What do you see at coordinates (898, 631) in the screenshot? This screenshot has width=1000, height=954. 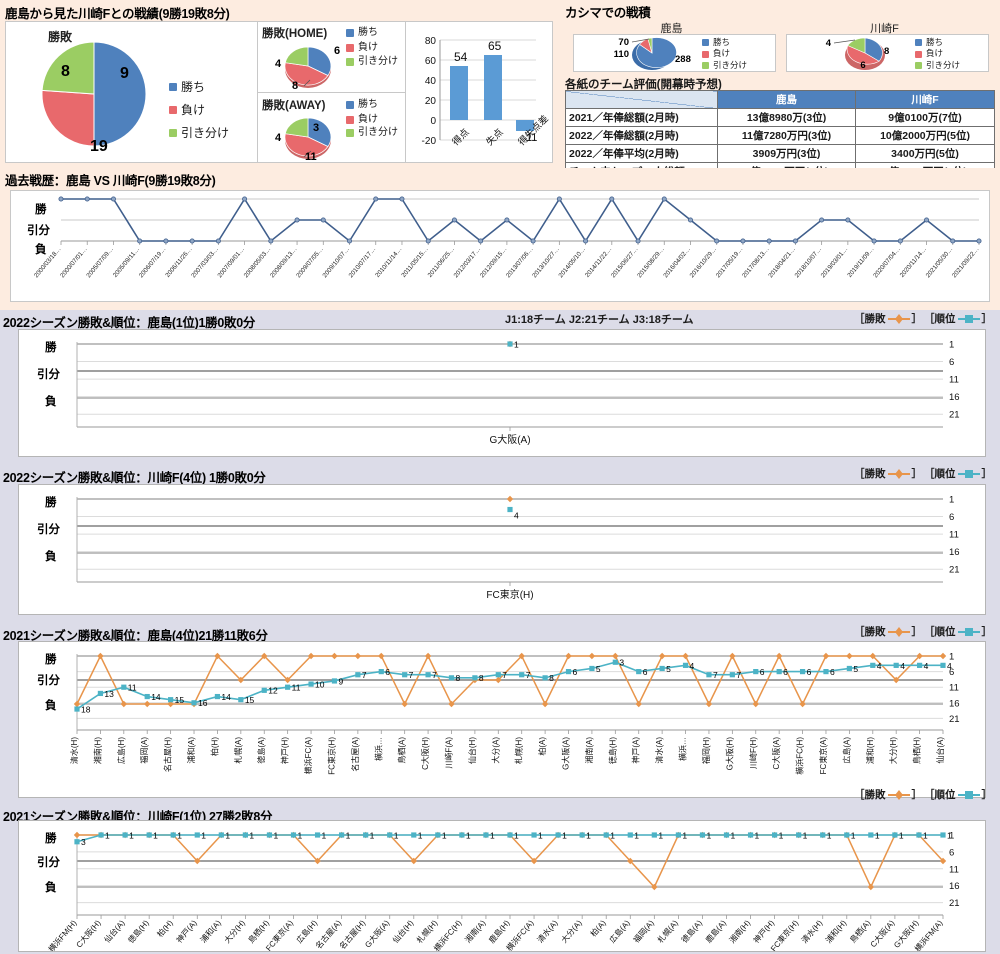 I see `result-legend-marker` at bounding box center [898, 631].